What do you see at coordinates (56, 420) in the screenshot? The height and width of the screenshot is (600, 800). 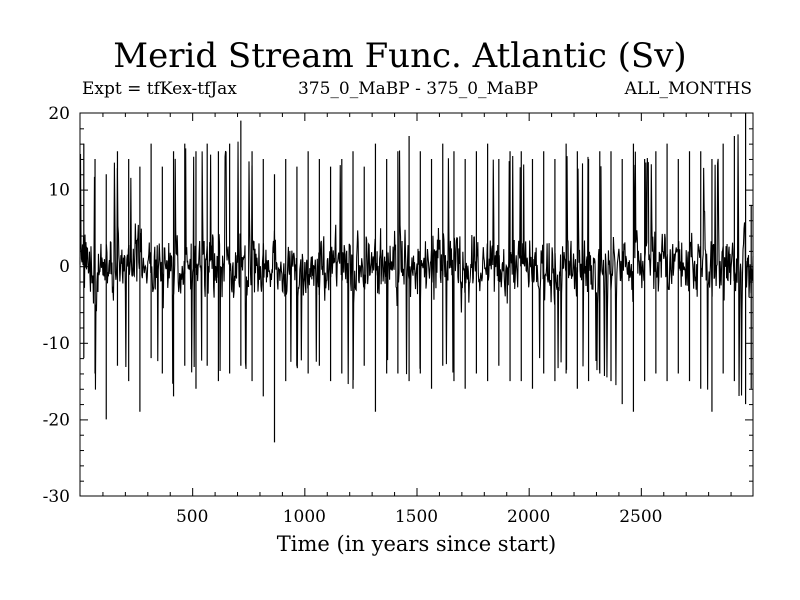 I see `y-tick-label: -20` at bounding box center [56, 420].